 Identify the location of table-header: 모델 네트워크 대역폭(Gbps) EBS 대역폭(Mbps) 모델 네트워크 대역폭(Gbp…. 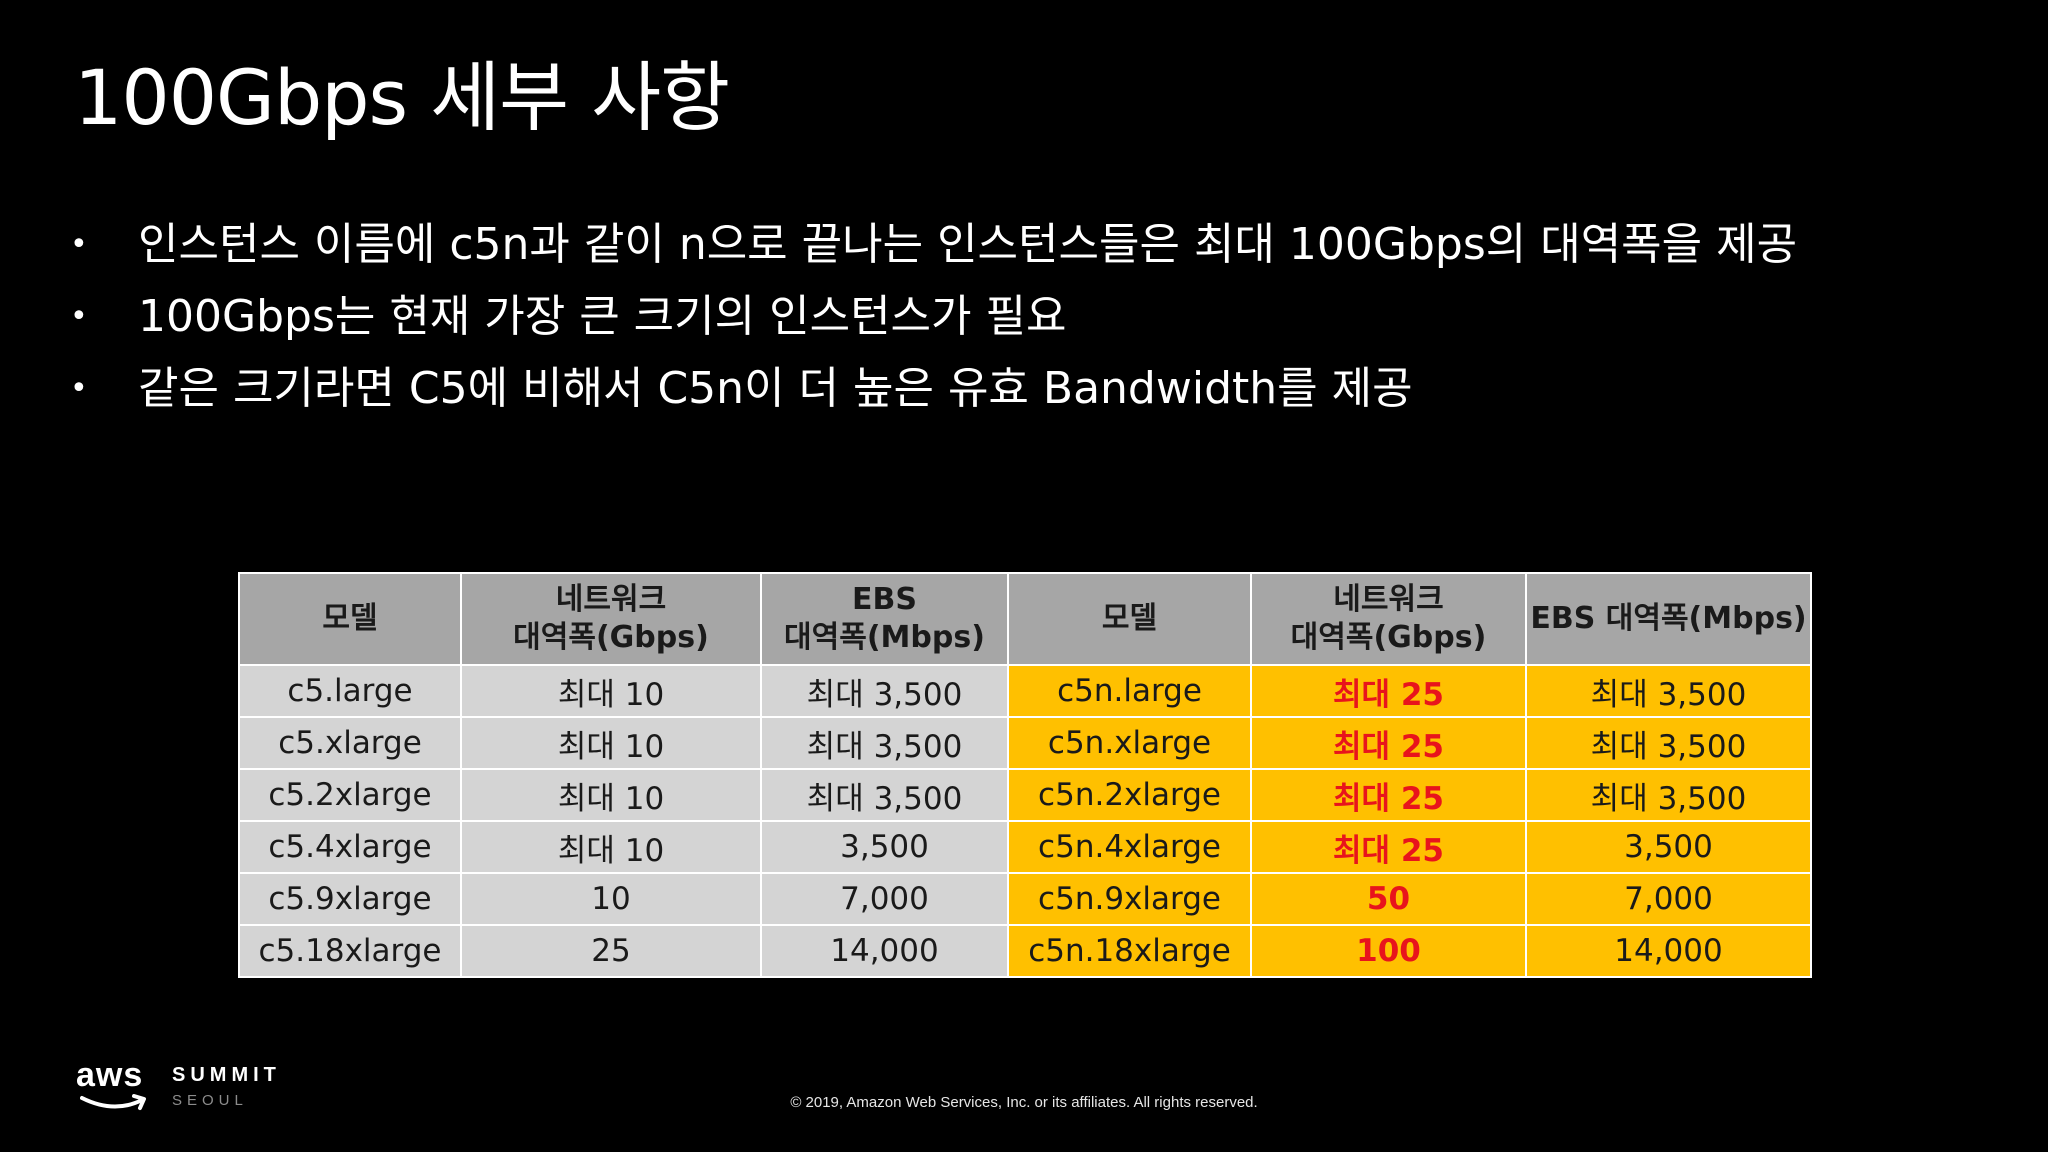
(1025, 619).